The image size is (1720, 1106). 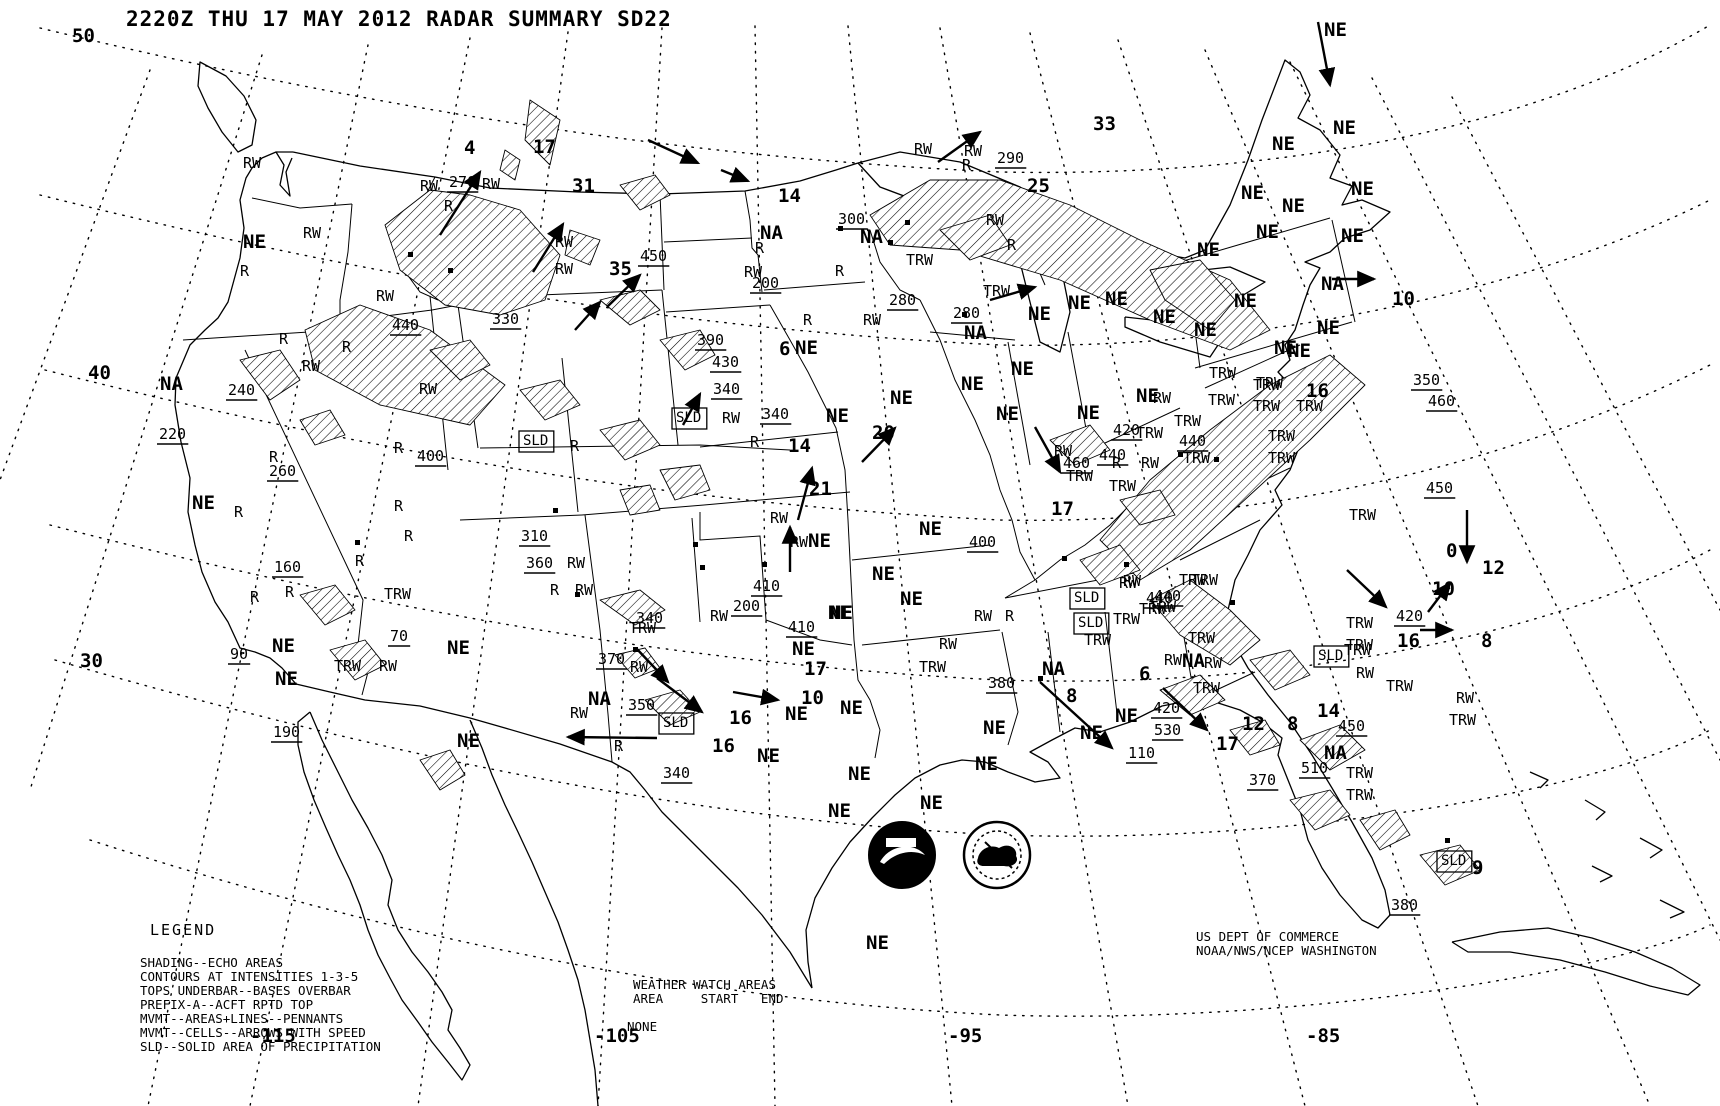 I want to click on map-label: 200, so click(x=765, y=283).